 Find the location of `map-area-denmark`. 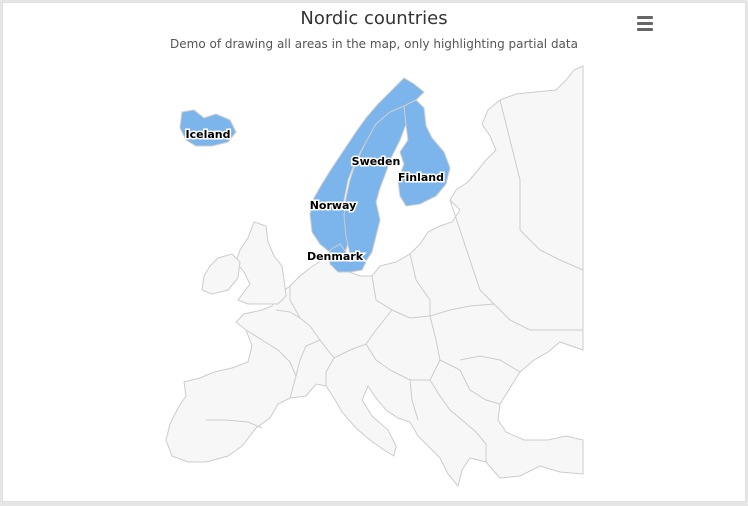

map-area-denmark is located at coordinates (348, 258).